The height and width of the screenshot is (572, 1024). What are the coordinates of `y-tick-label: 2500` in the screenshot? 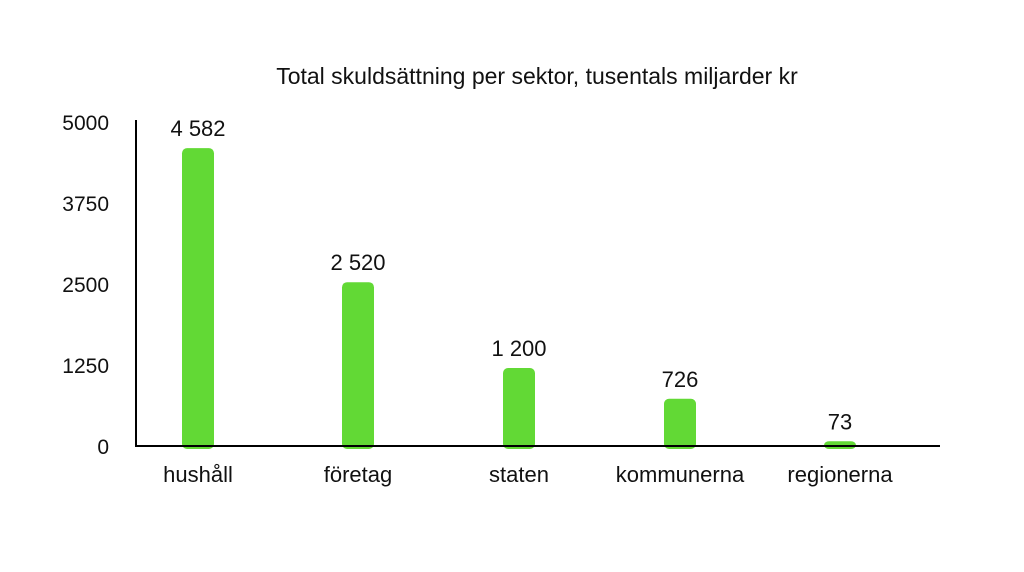 It's located at (85, 285).